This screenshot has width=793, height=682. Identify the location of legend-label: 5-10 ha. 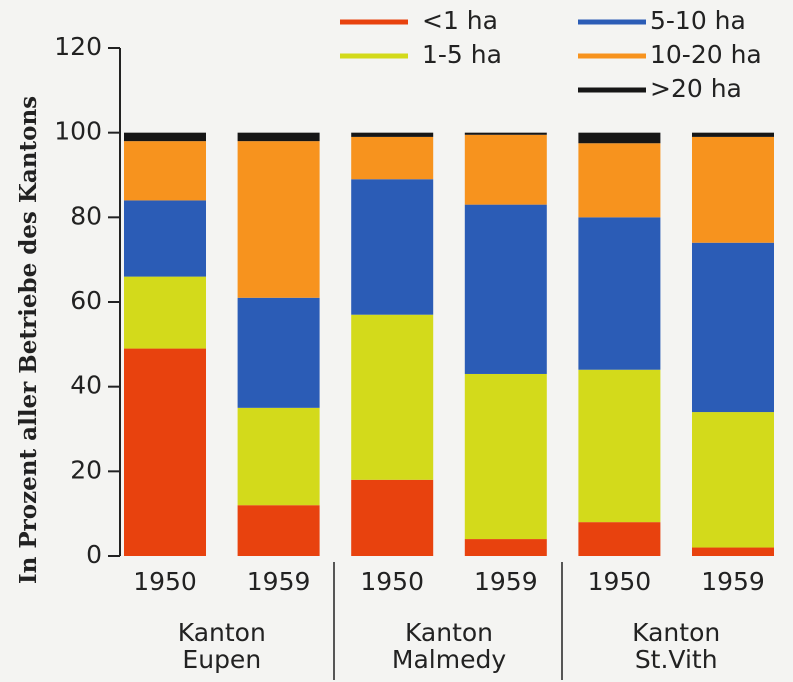
(698, 20).